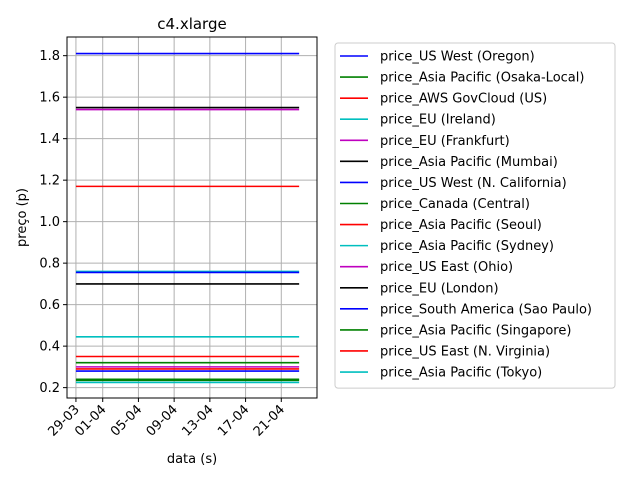 This screenshot has width=640, height=480. I want to click on legend-entry: price_US East (N. Virginia), so click(465, 351).